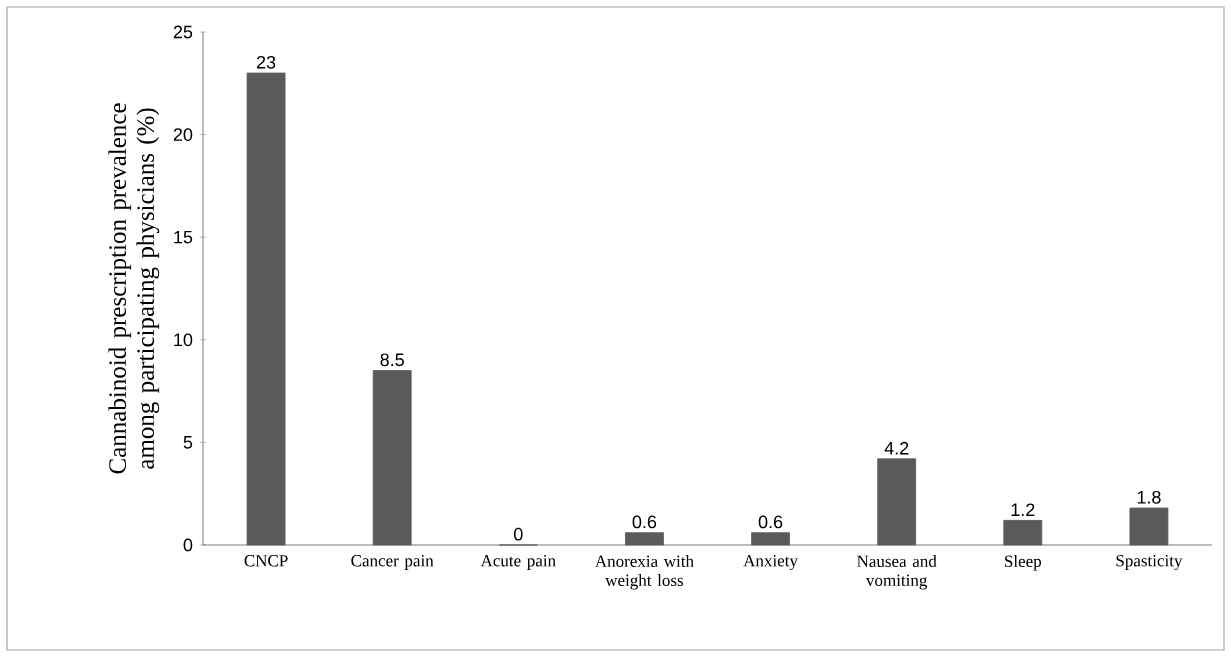 Image resolution: width=1231 pixels, height=657 pixels. Describe the element at coordinates (1149, 562) in the screenshot. I see `x-tick-label: Spasticity` at that location.